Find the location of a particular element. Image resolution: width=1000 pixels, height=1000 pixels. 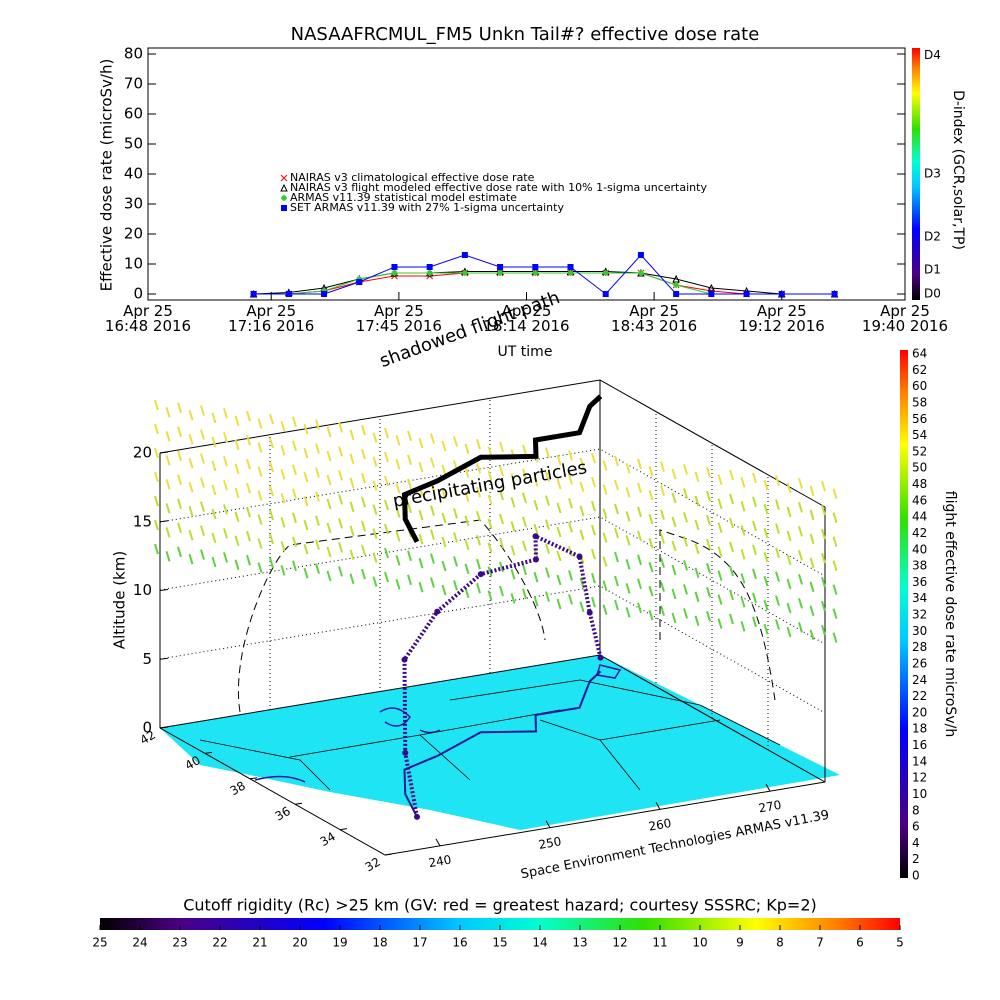

x-tick-label: Apr 25 18:43 2016 is located at coordinates (654, 318).